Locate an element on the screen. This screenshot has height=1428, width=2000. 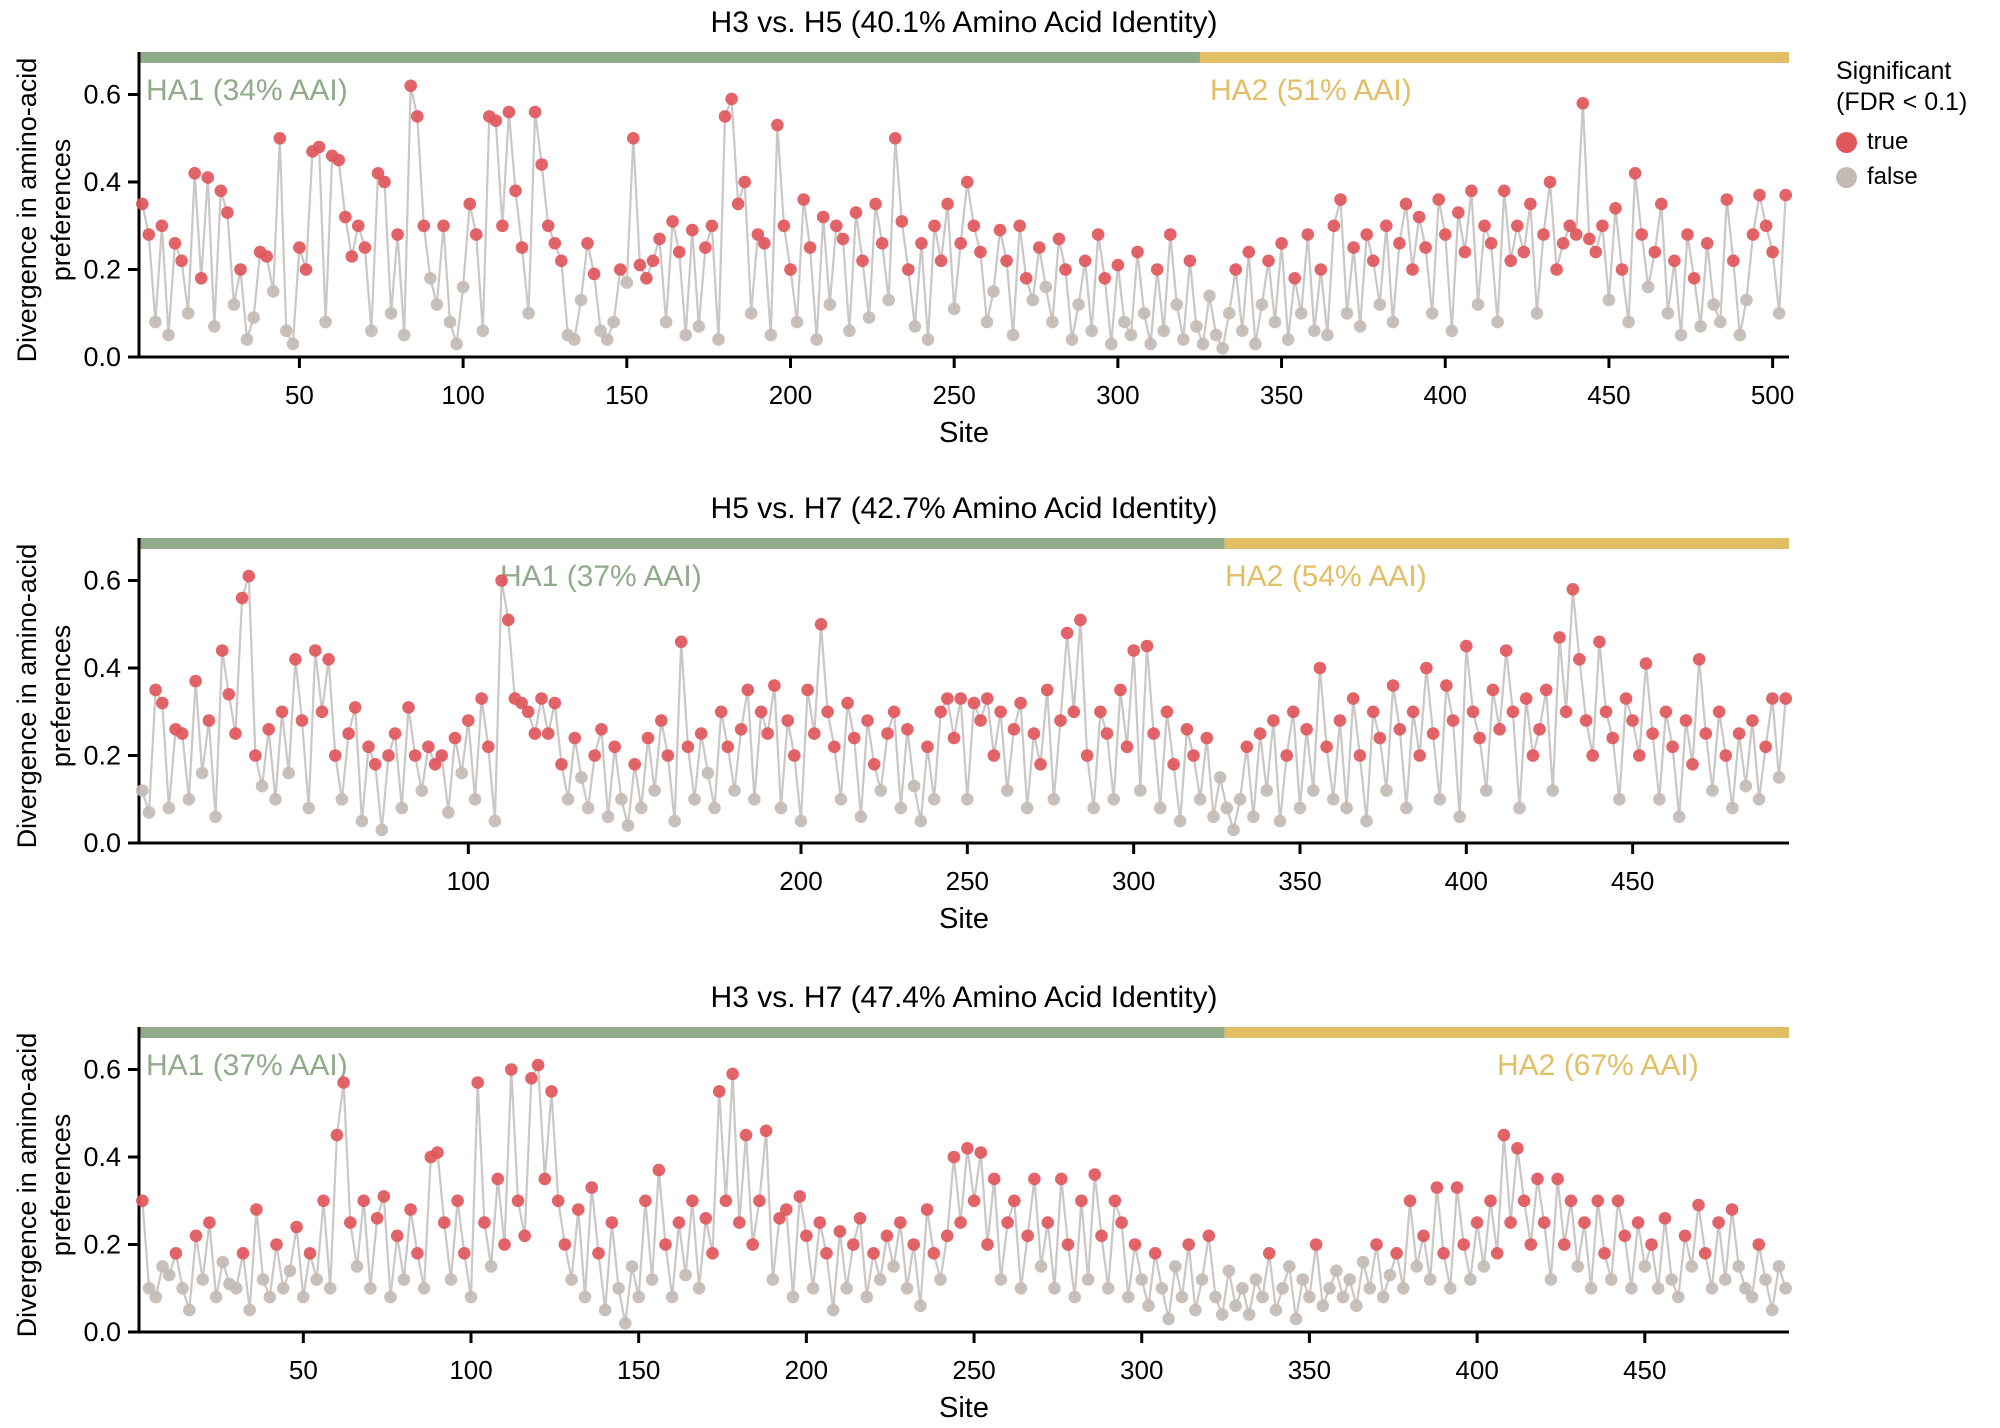
legend-title: Significant (FDR < 0.1) is located at coordinates (1917, 87).